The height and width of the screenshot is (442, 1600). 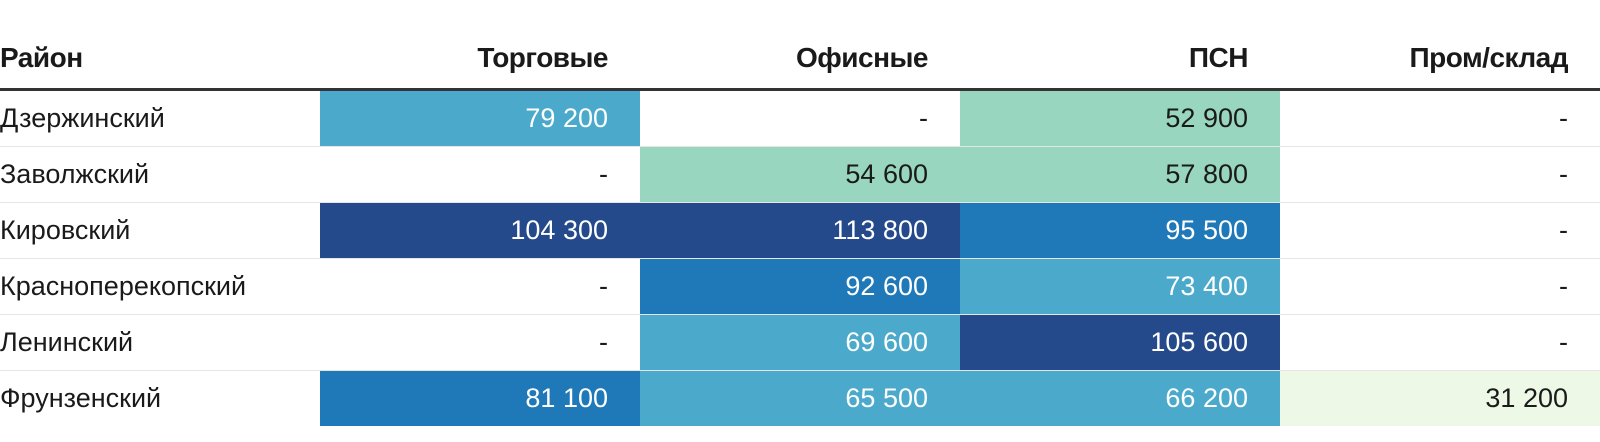 I want to click on heatmap-cell: 66 200, so click(x=1120, y=398).